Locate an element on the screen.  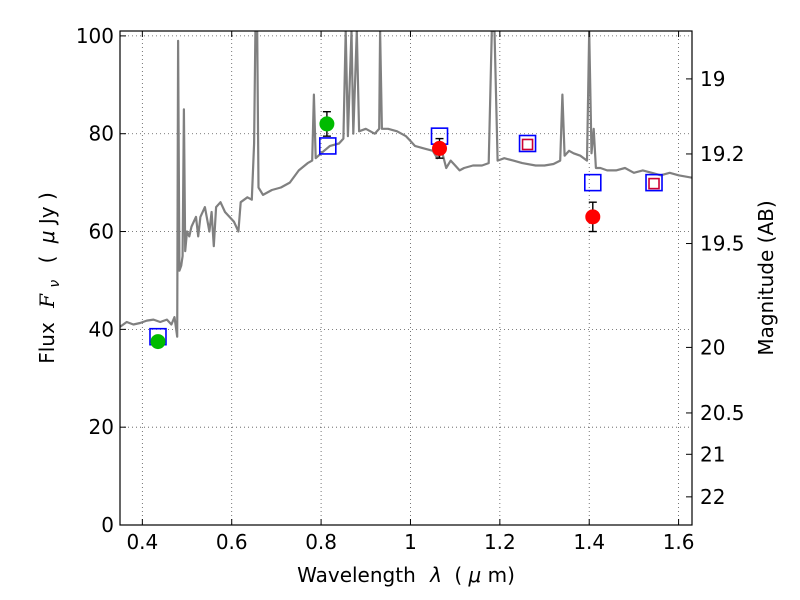
y-tick-label-4: 80 is located at coordinates (101, 134).